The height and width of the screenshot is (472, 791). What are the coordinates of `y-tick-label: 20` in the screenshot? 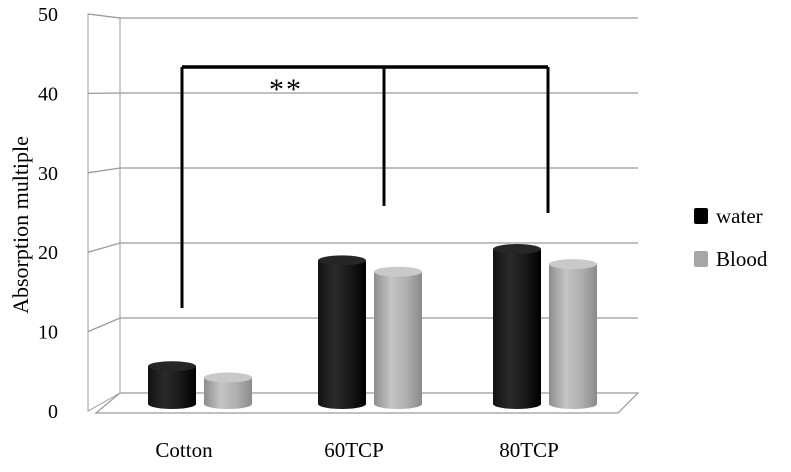 It's located at (48, 253).